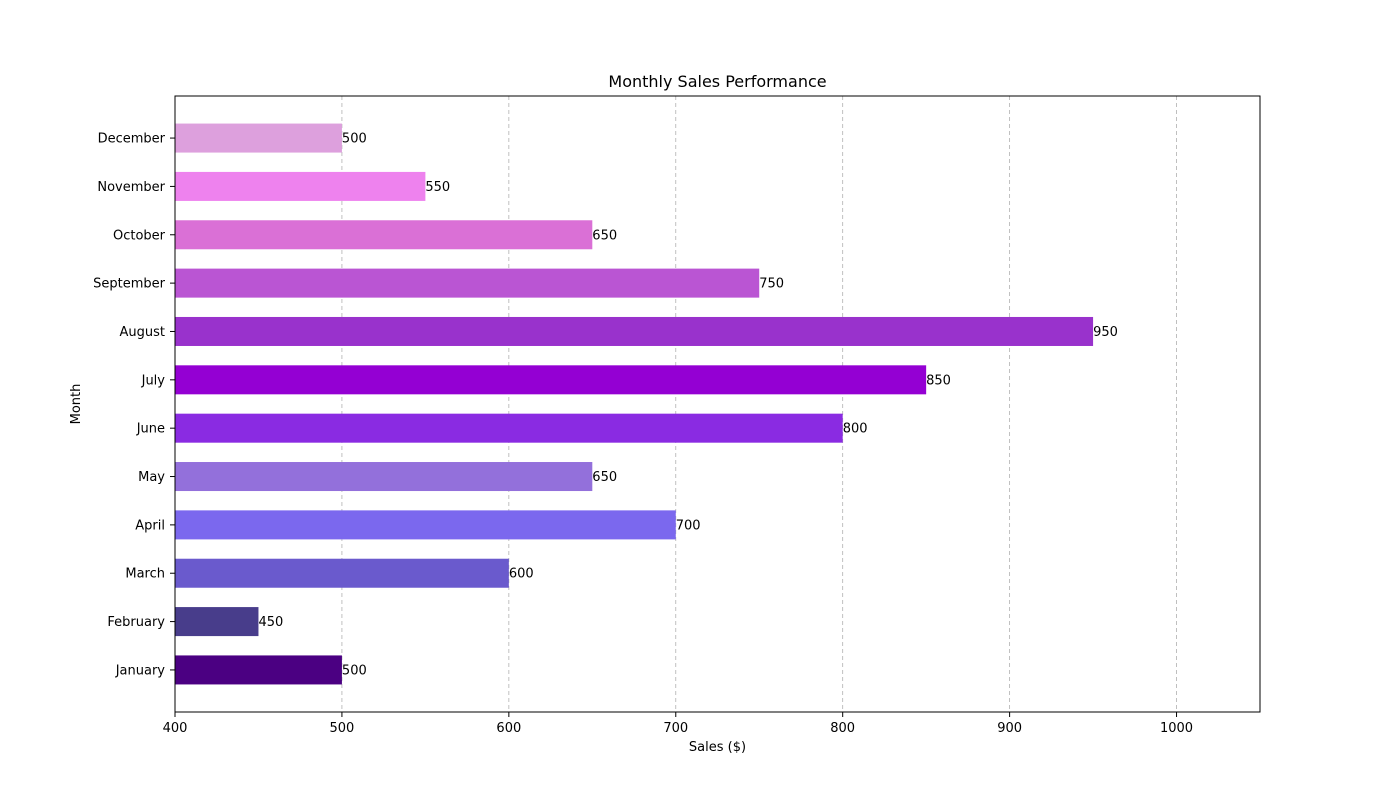 The width and height of the screenshot is (1400, 800). I want to click on y-tick-label: February, so click(136, 622).